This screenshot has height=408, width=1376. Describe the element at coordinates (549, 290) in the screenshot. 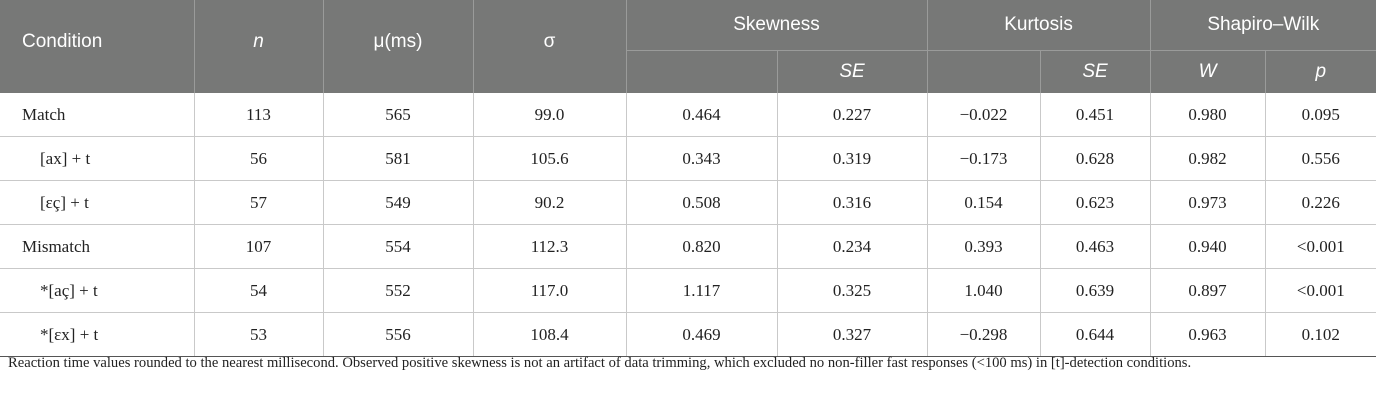

I see `cell-sigma: 117.0` at that location.